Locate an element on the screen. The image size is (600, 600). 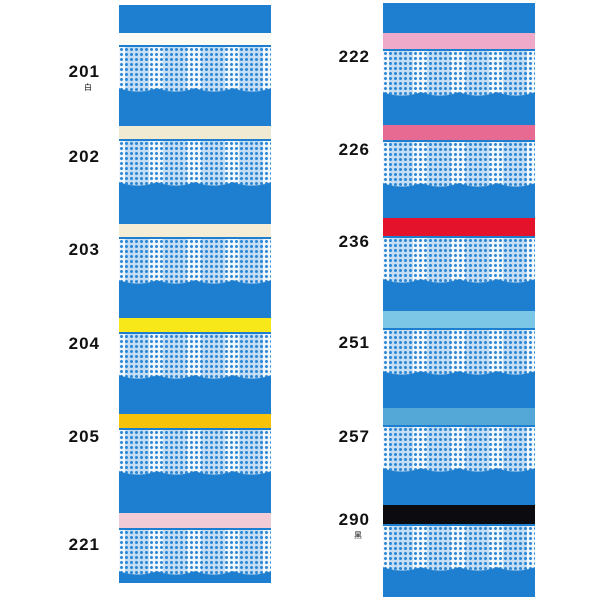
color-name-label: 黑 is located at coordinates (358, 535).